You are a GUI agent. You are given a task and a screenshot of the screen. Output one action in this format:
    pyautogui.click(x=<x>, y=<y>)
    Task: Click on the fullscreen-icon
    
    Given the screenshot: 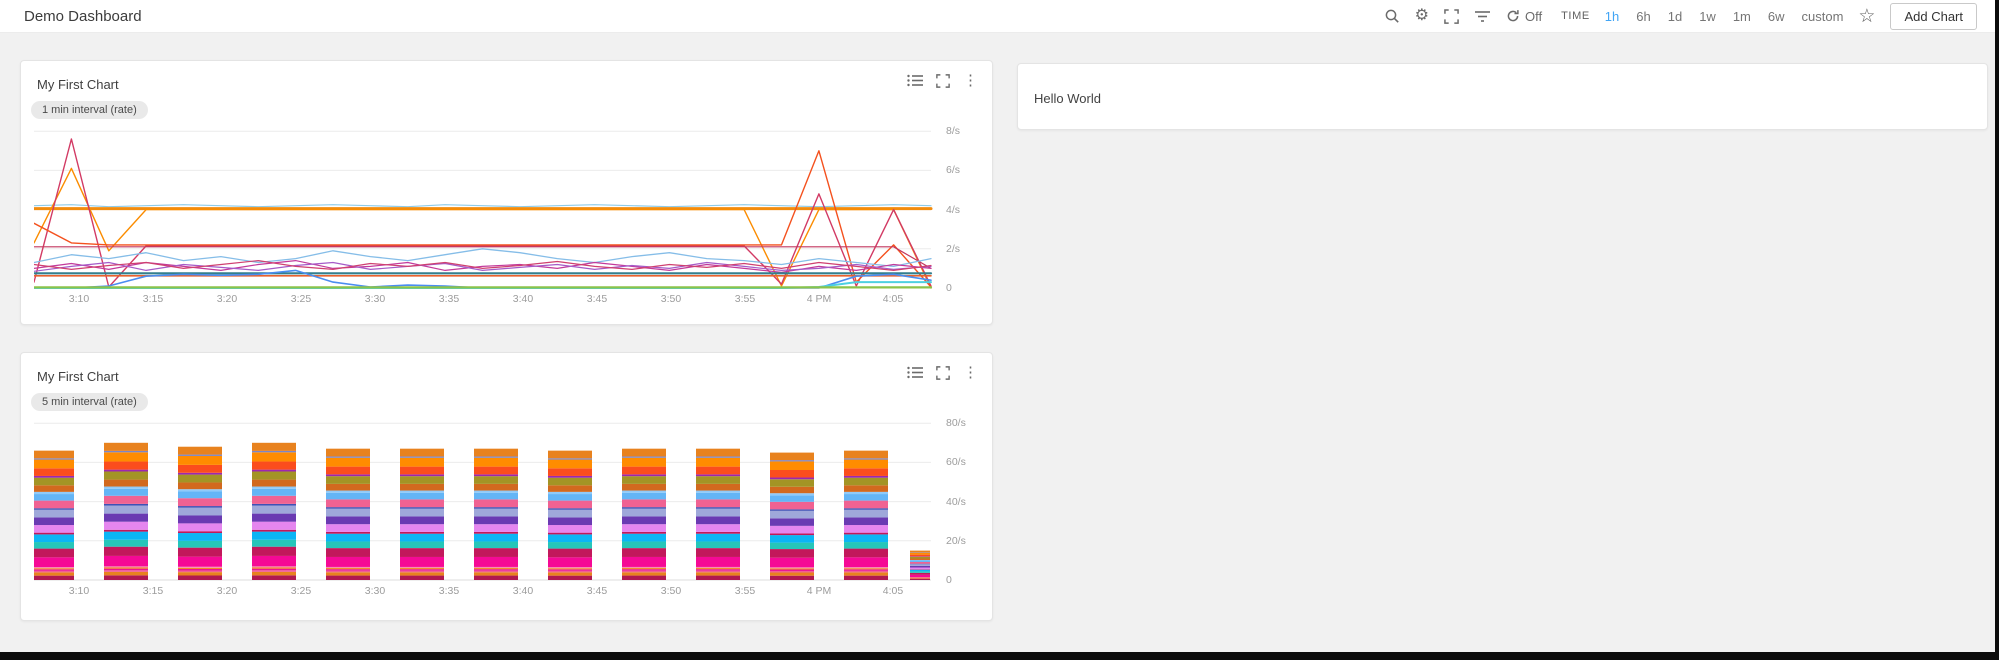 What is the action you would take?
    pyautogui.click(x=1451, y=16)
    